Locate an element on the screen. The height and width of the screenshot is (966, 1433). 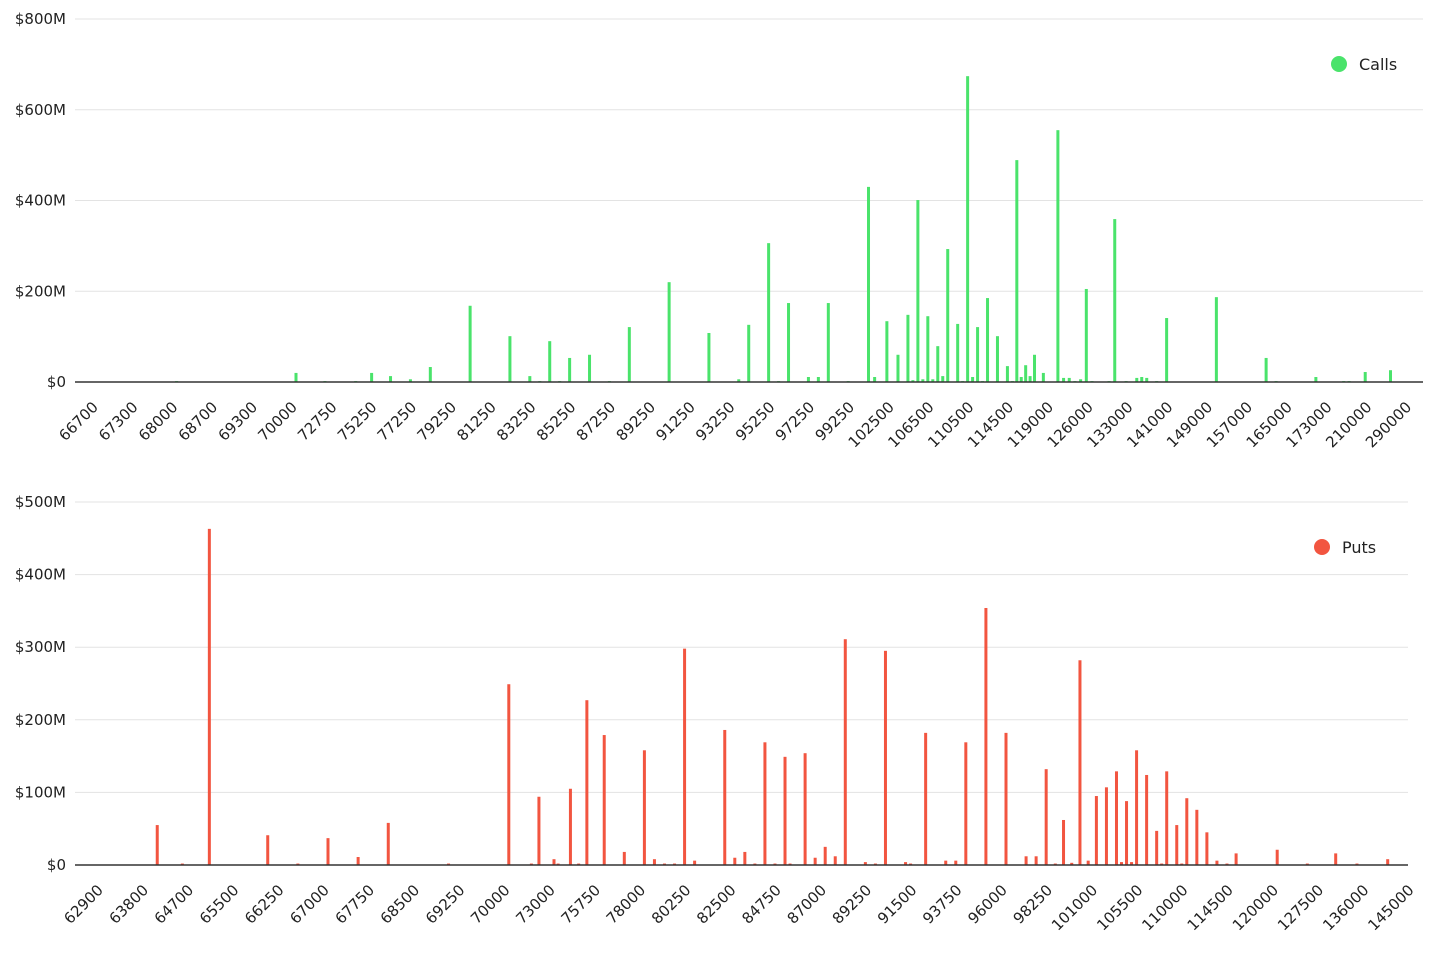
x-tick-label: 114500 is located at coordinates (1210, 907).